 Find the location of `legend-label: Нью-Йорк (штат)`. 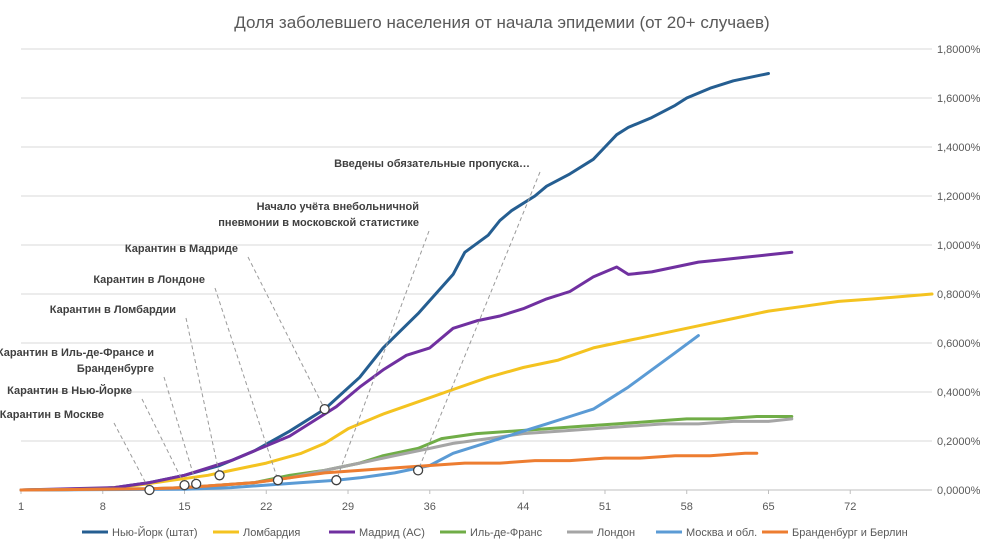

legend-label: Нью-Йорк (штат) is located at coordinates (155, 532).